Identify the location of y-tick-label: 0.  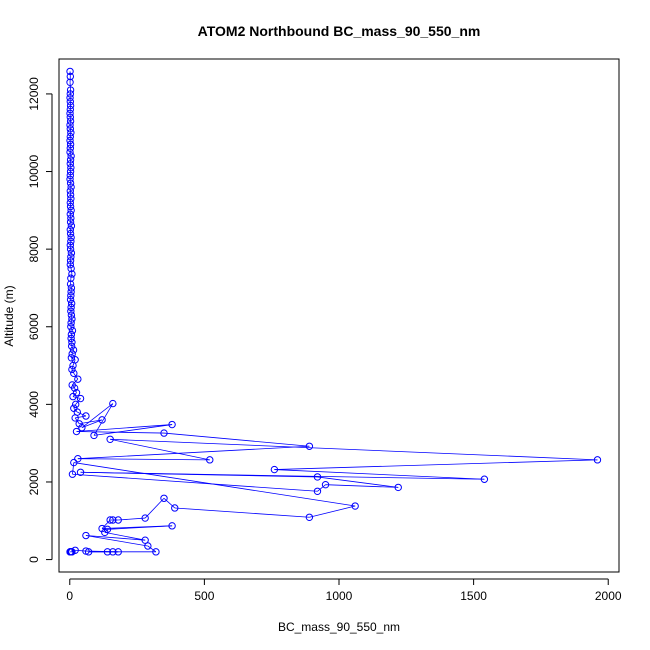
(34, 559).